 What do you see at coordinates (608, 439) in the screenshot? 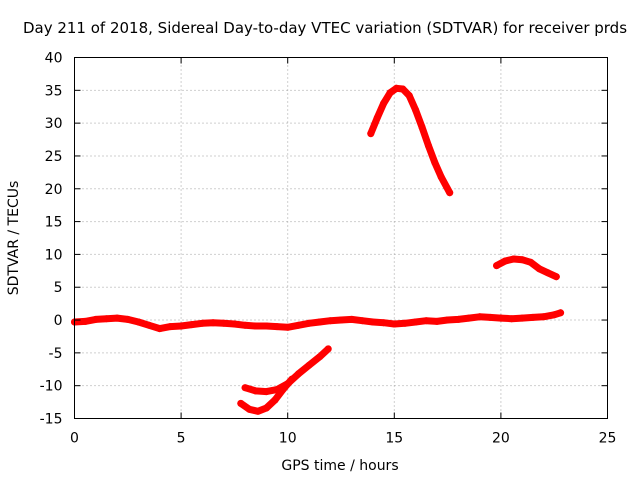
I see `x-tick-label: 25` at bounding box center [608, 439].